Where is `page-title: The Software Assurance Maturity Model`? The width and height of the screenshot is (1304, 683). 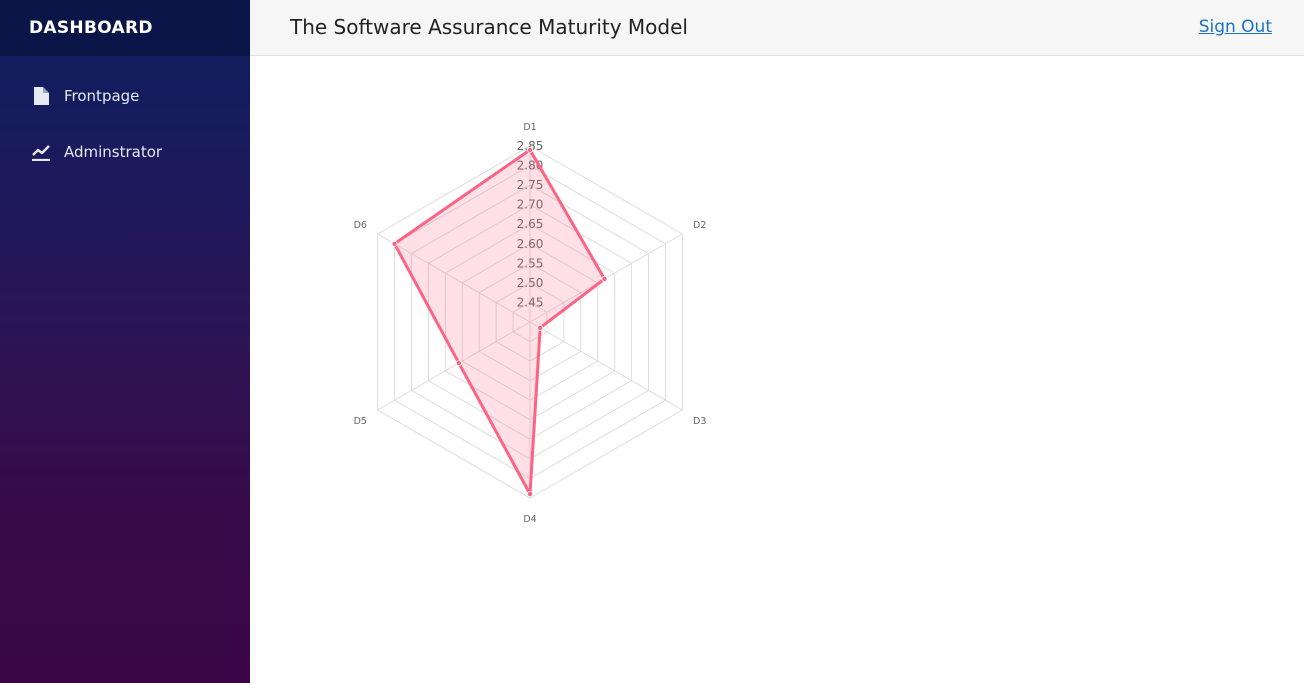
page-title: The Software Assurance Maturity Model is located at coordinates (489, 27).